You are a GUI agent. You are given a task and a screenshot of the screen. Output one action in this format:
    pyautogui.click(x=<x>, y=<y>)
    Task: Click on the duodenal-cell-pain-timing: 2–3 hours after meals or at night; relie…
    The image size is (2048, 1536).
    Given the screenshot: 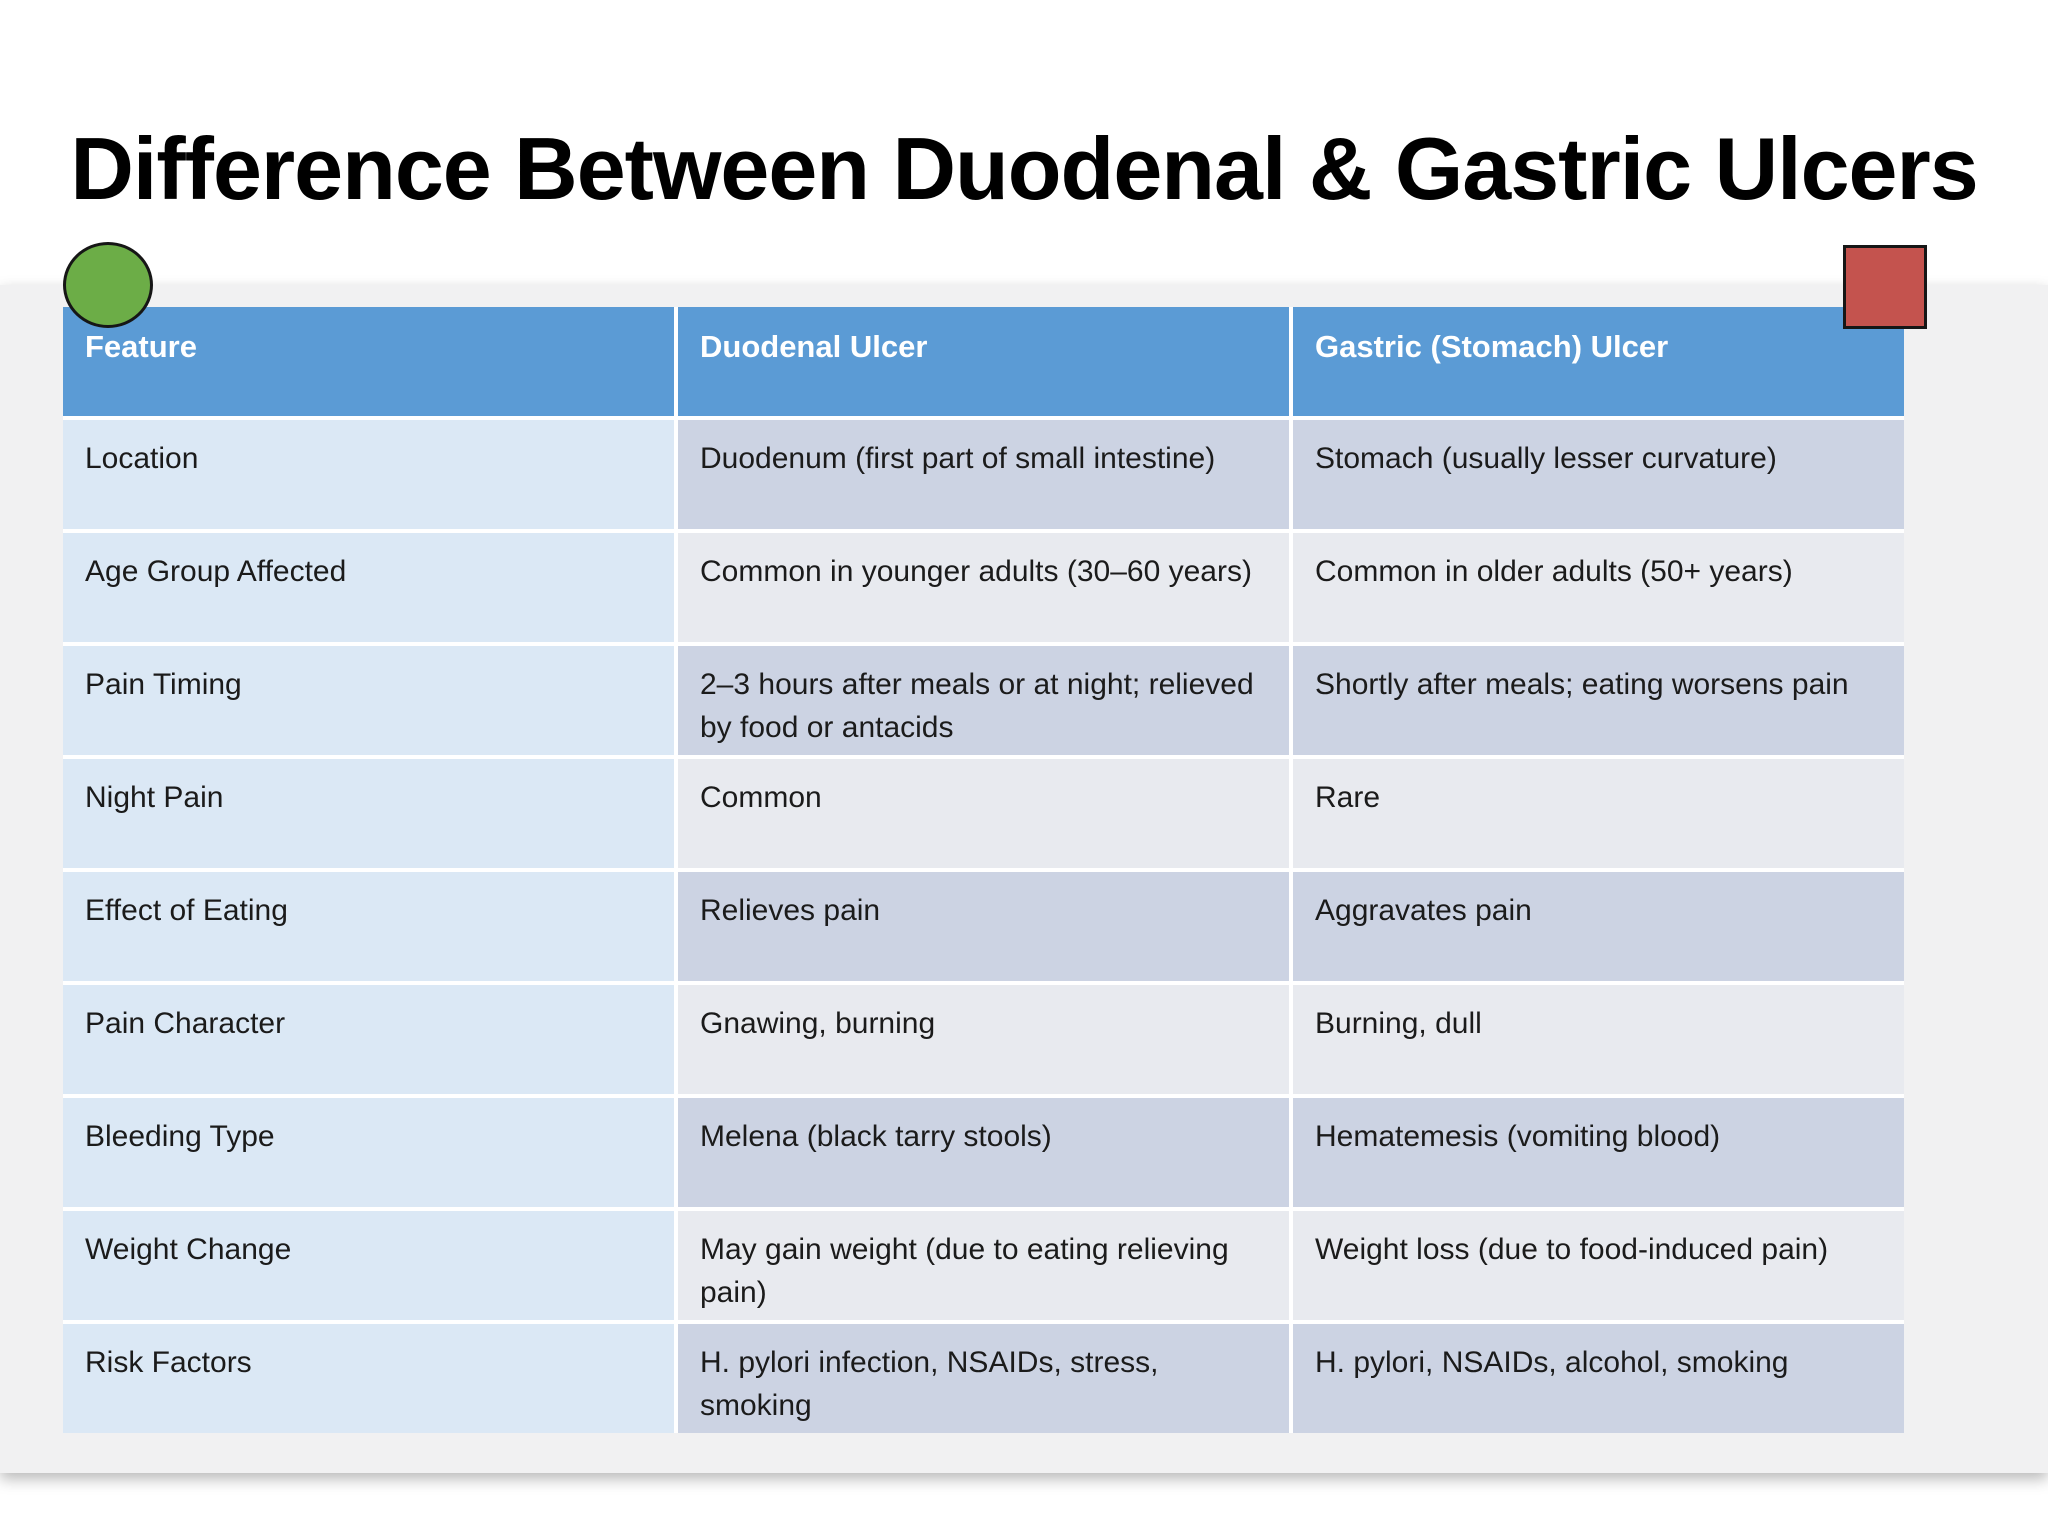 What is the action you would take?
    pyautogui.click(x=983, y=700)
    